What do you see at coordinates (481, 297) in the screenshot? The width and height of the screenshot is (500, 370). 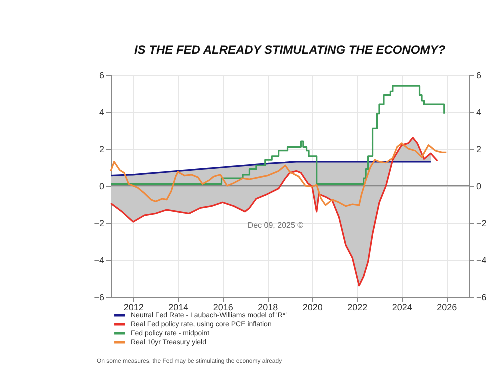 I see `y2-tick-label: −6` at bounding box center [481, 297].